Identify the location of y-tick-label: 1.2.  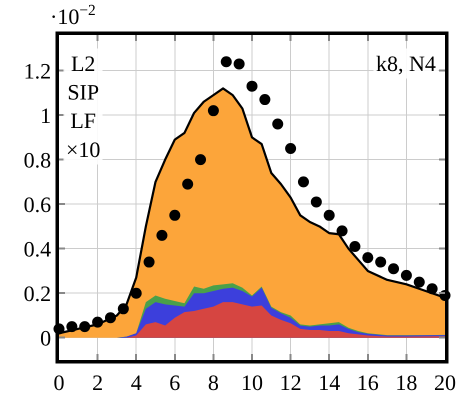
(38, 71).